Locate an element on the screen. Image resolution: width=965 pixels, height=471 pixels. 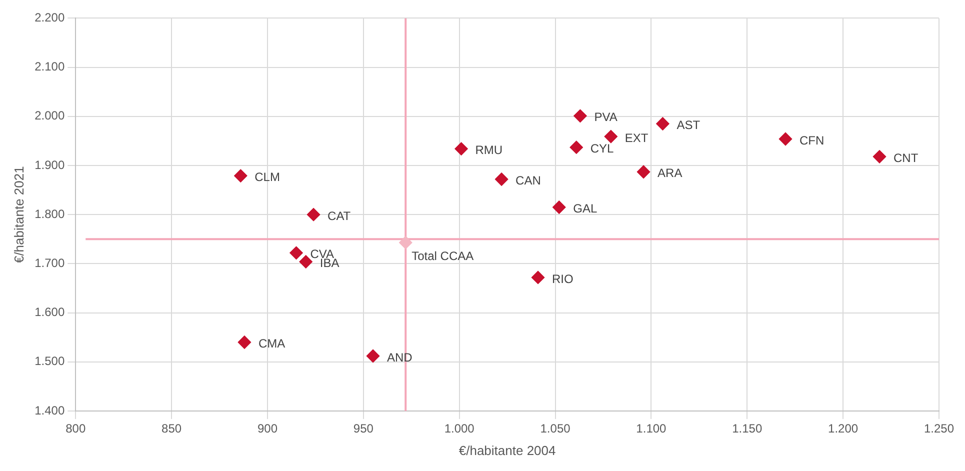
annotation: RMU is located at coordinates (489, 150).